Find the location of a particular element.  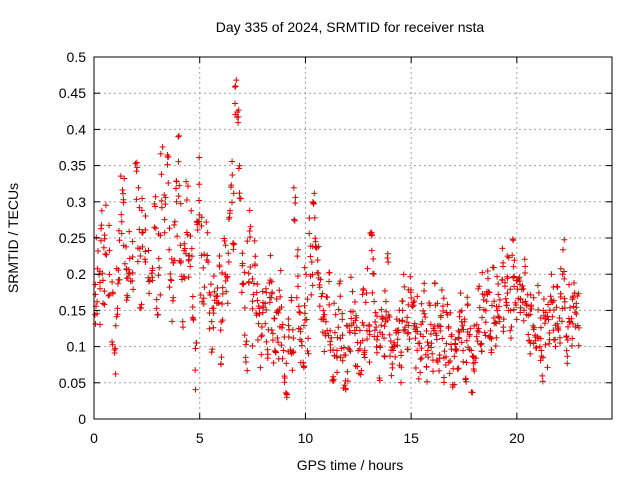

x-tick-label: 5 is located at coordinates (200, 438).